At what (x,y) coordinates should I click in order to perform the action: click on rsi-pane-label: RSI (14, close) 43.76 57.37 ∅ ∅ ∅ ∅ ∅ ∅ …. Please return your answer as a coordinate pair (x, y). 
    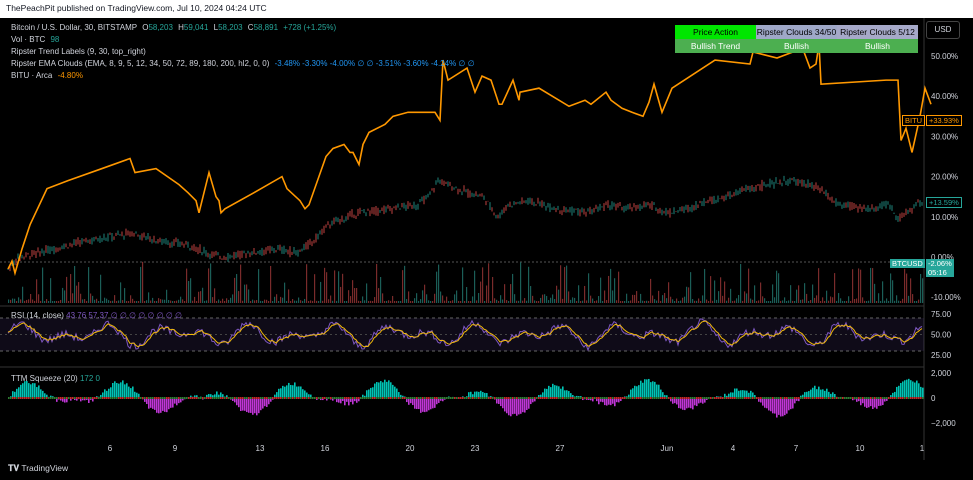
    Looking at the image, I should click on (96, 315).